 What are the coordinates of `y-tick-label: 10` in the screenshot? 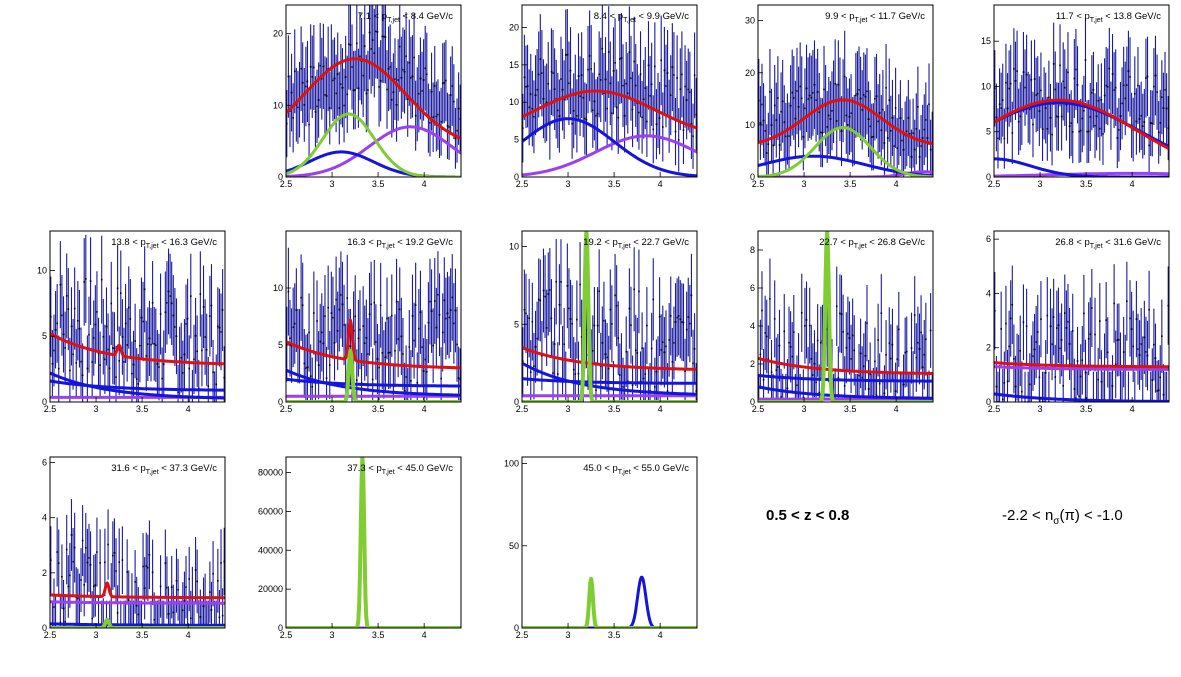 It's located at (278, 105).